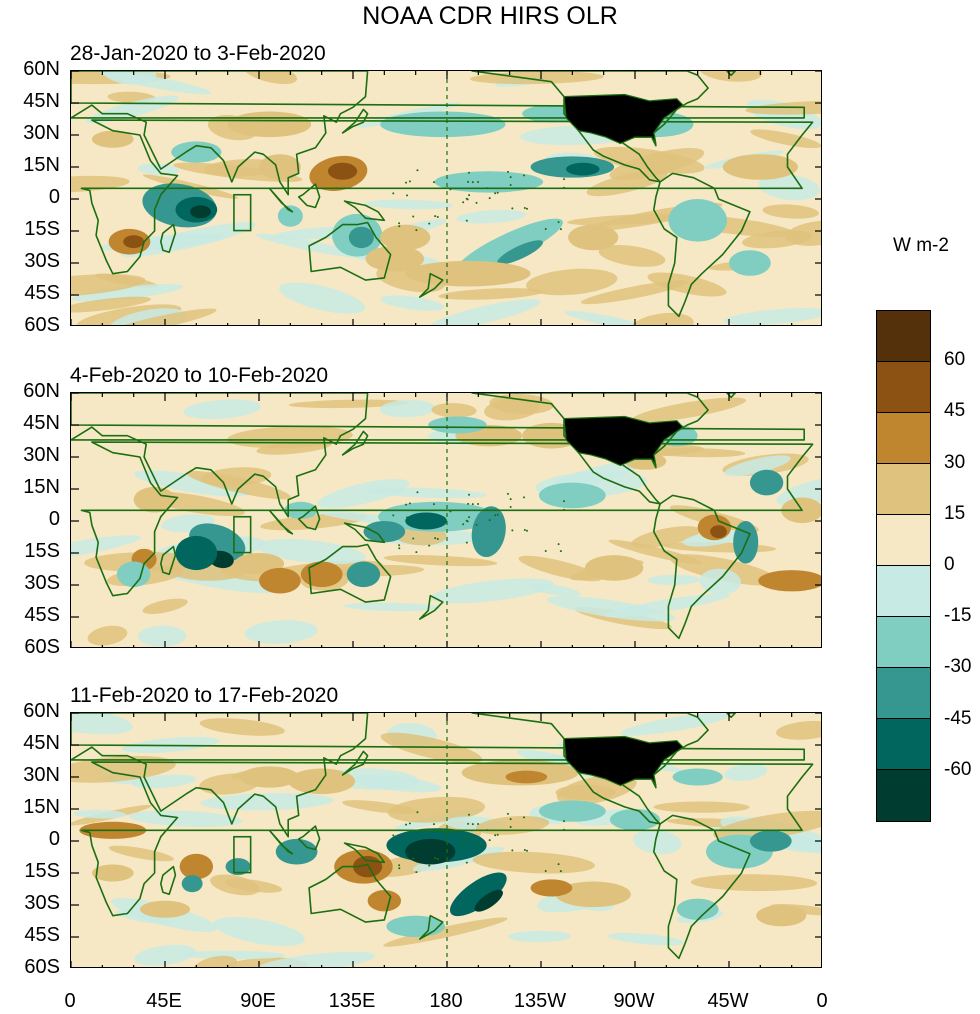 Image resolution: width=980 pixels, height=1014 pixels. What do you see at coordinates (958, 769) in the screenshot?
I see `colorbar-label: -60` at bounding box center [958, 769].